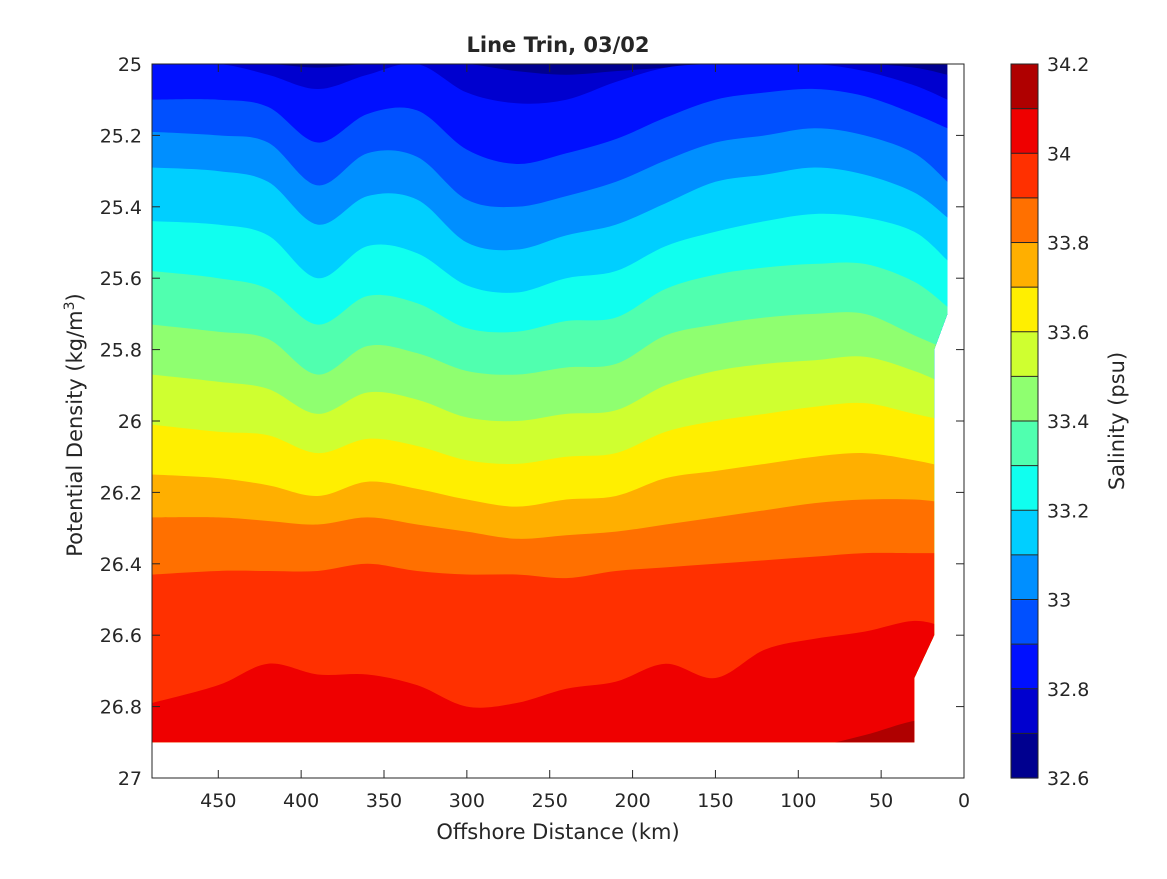 This screenshot has width=1167, height=879. Describe the element at coordinates (1068, 333) in the screenshot. I see `colorbar-tick-label: 33.6` at that location.